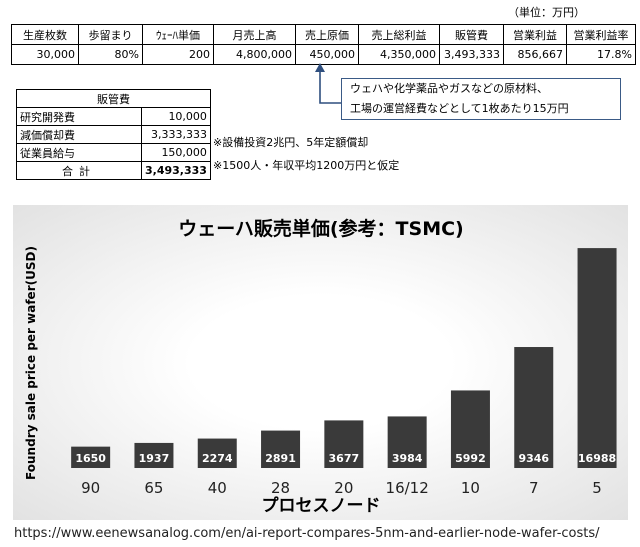 The width and height of the screenshot is (640, 547). I want to click on x-tick-label: 7, so click(534, 488).